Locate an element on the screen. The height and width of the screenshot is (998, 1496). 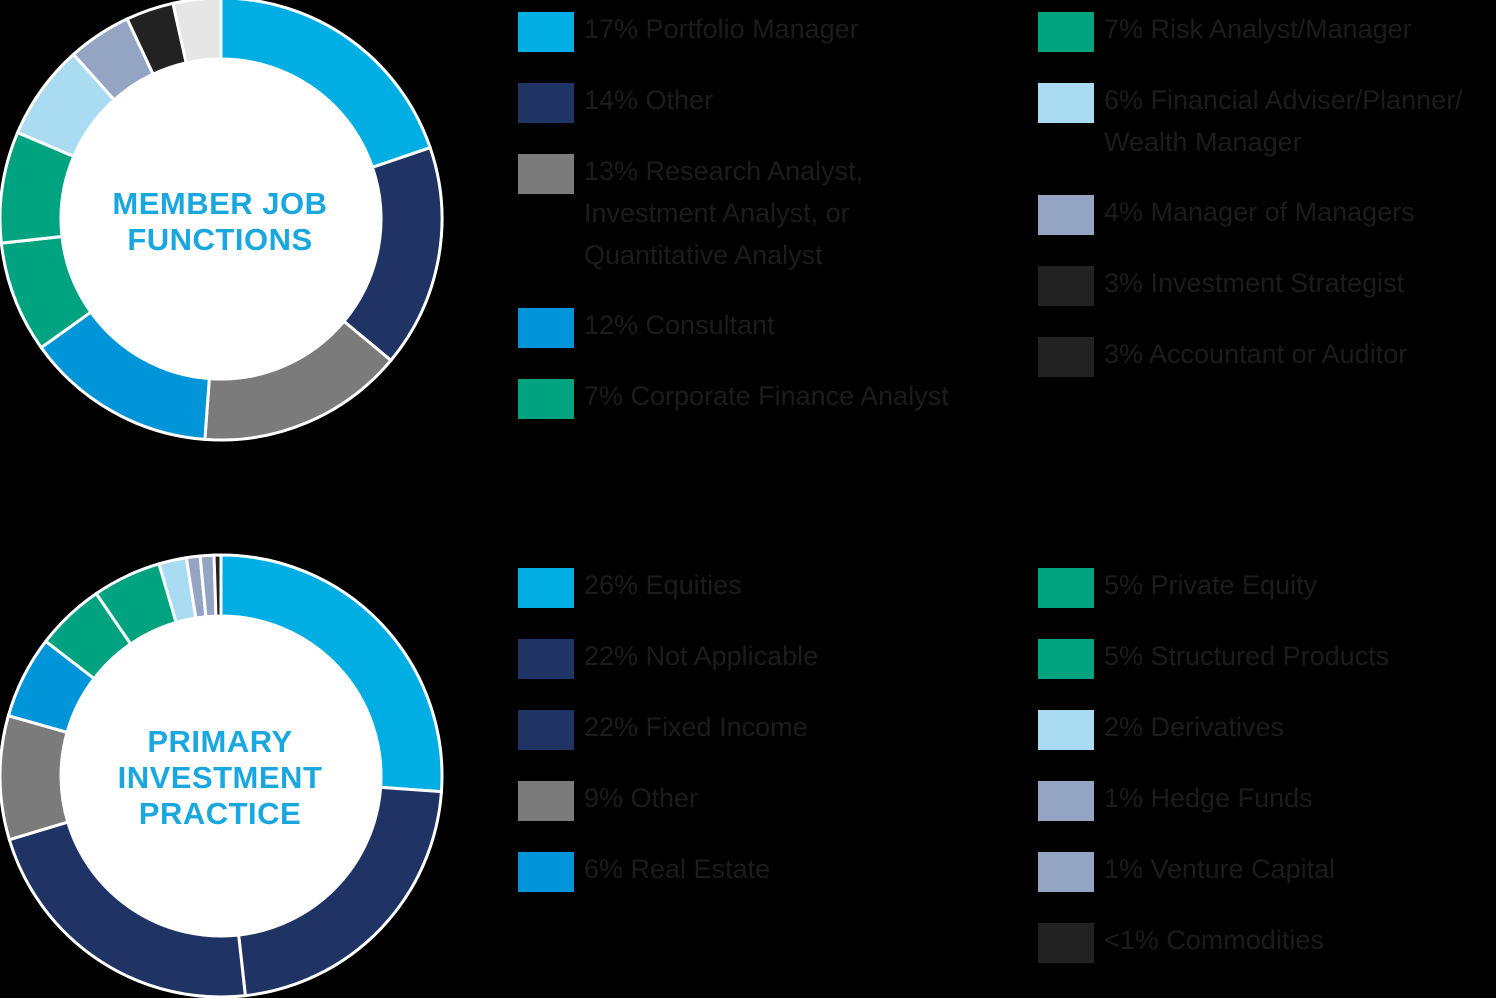
legend-label: 9% Other is located at coordinates (641, 798).